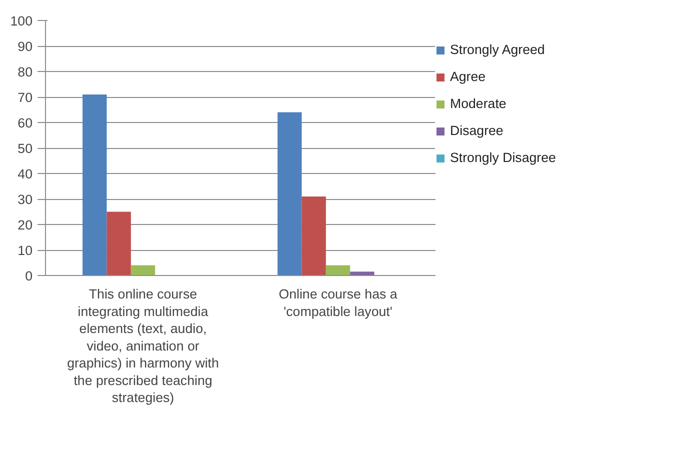 Image resolution: width=675 pixels, height=466 pixels. What do you see at coordinates (25, 174) in the screenshot?
I see `y-tick-label: 40` at bounding box center [25, 174].